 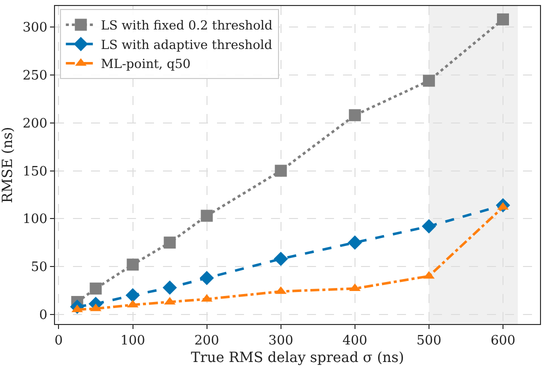 What do you see at coordinates (503, 341) in the screenshot?
I see `x-tick-label: 600` at bounding box center [503, 341].